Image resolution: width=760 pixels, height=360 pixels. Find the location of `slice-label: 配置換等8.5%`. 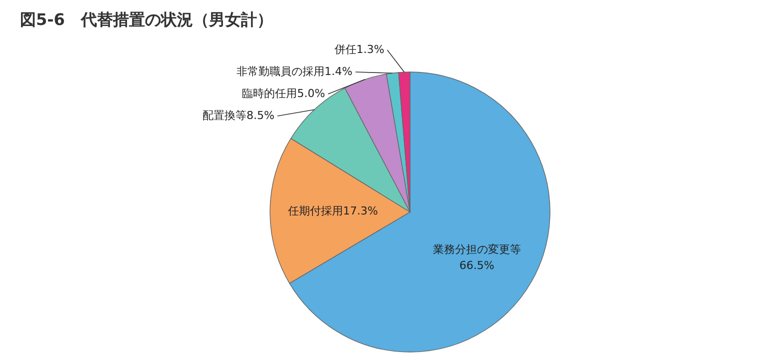

slice-label: 配置換等8.5% is located at coordinates (238, 115).